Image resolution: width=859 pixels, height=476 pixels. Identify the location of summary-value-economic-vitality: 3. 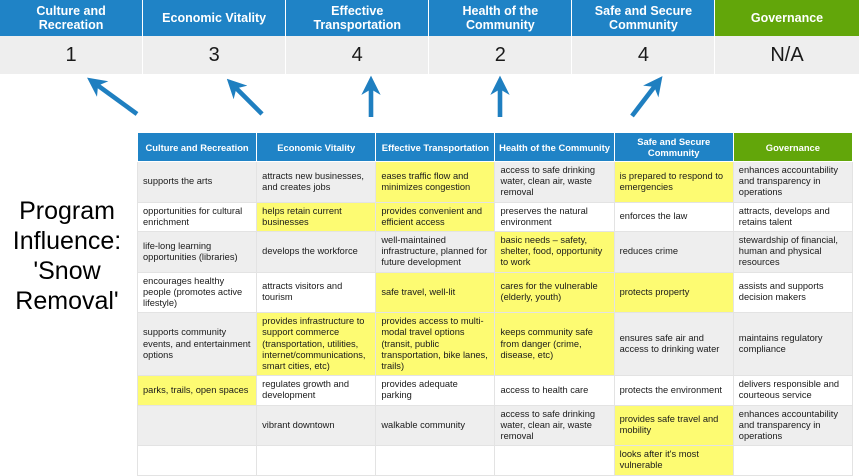
(215, 55).